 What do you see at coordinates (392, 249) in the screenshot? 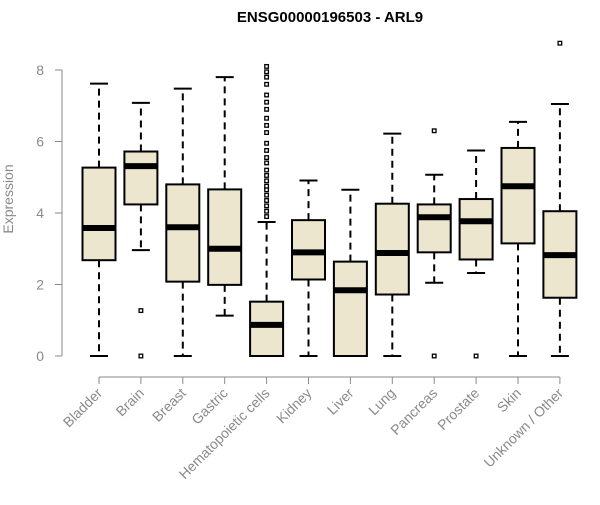
I see `box-lung` at bounding box center [392, 249].